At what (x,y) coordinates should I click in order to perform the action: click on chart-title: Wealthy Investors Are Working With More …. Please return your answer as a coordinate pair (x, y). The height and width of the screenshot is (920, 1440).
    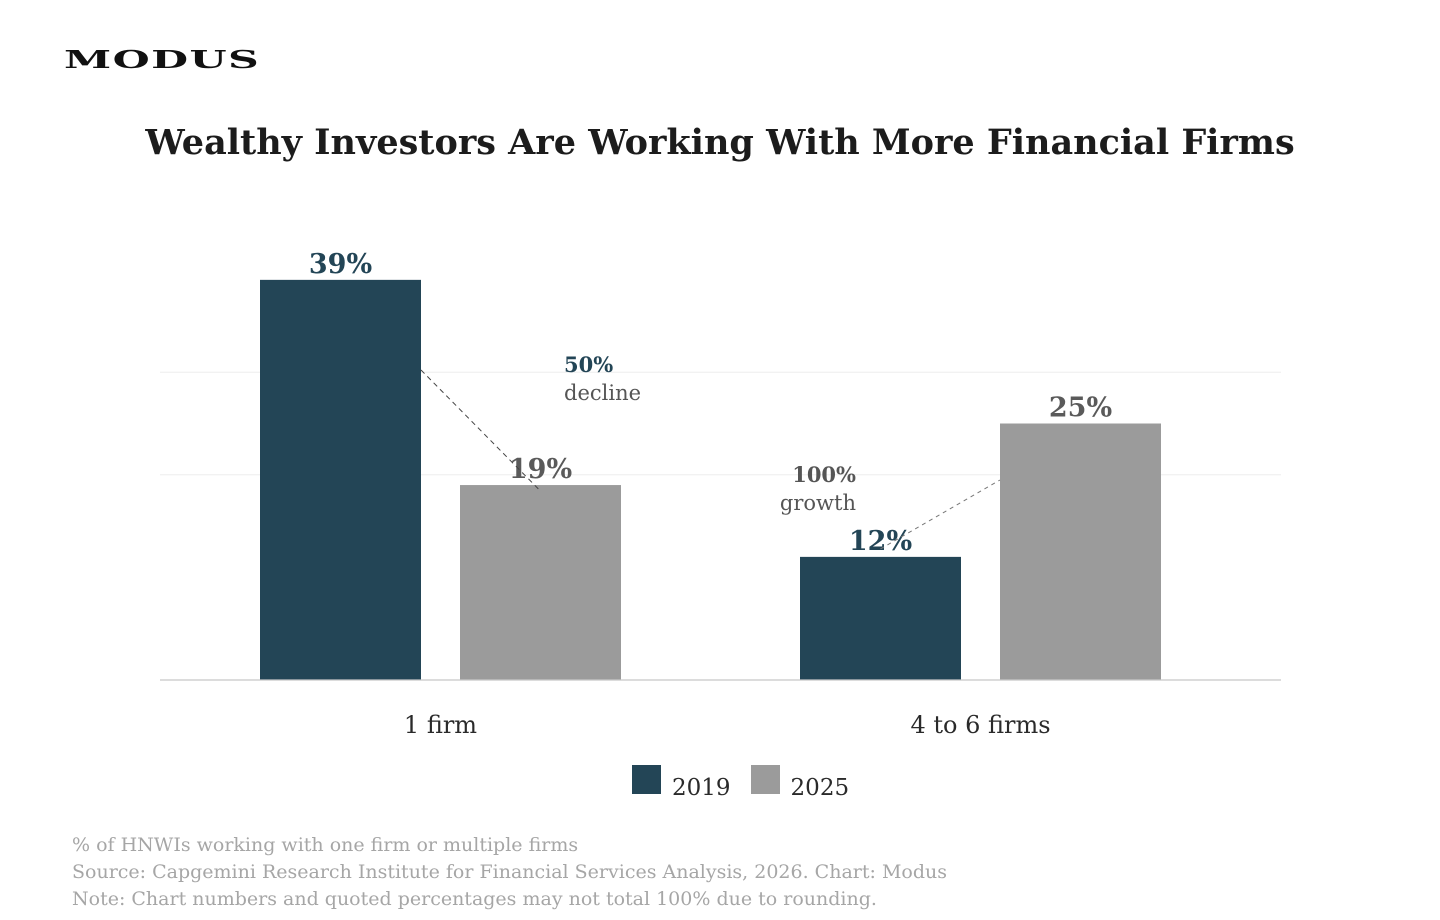
    Looking at the image, I should click on (720, 142).